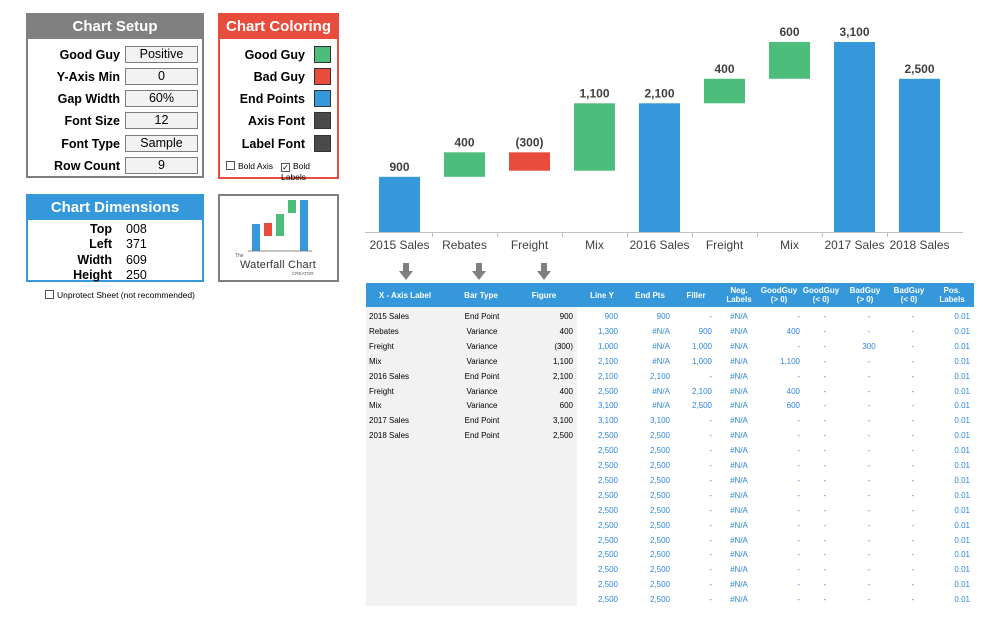 The image size is (1000, 618). What do you see at coordinates (115, 99) in the screenshot?
I see `setup-row-gap-width: Gap Width 60%` at bounding box center [115, 99].